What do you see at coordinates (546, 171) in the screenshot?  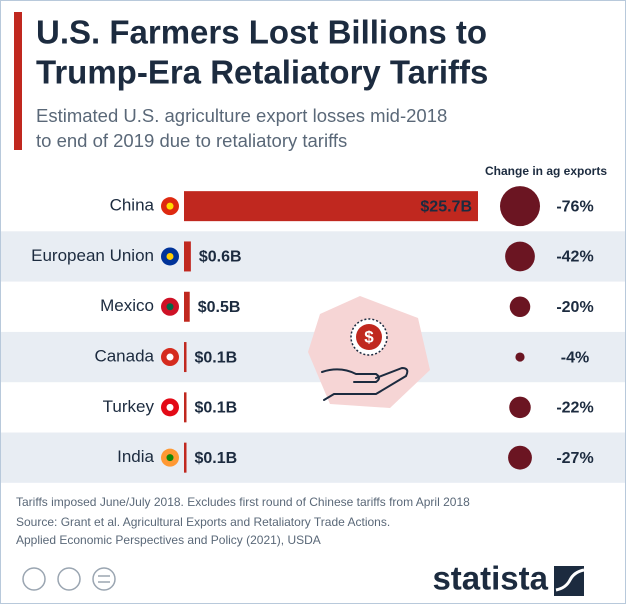 I see `column-title: Change in ag exports` at bounding box center [546, 171].